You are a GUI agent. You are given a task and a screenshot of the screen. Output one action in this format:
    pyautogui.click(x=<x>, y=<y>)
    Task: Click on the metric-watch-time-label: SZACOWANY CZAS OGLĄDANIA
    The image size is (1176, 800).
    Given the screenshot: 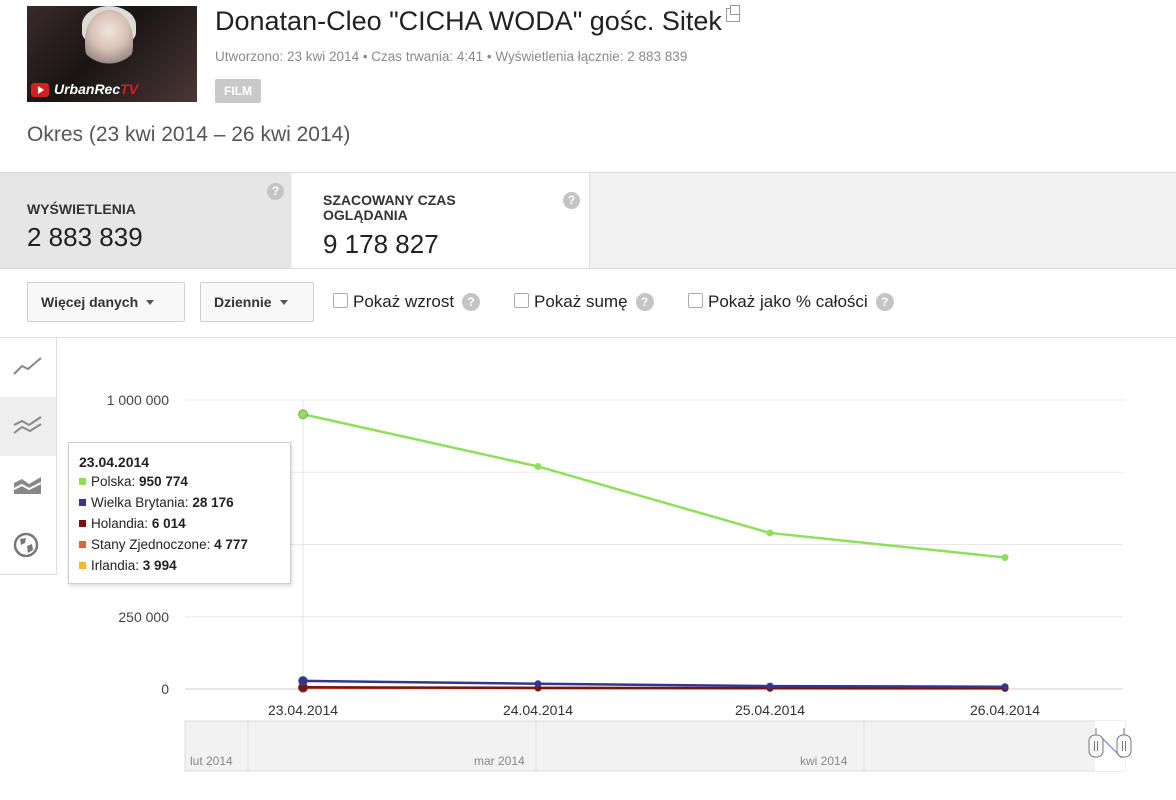 What is the action you would take?
    pyautogui.click(x=389, y=207)
    